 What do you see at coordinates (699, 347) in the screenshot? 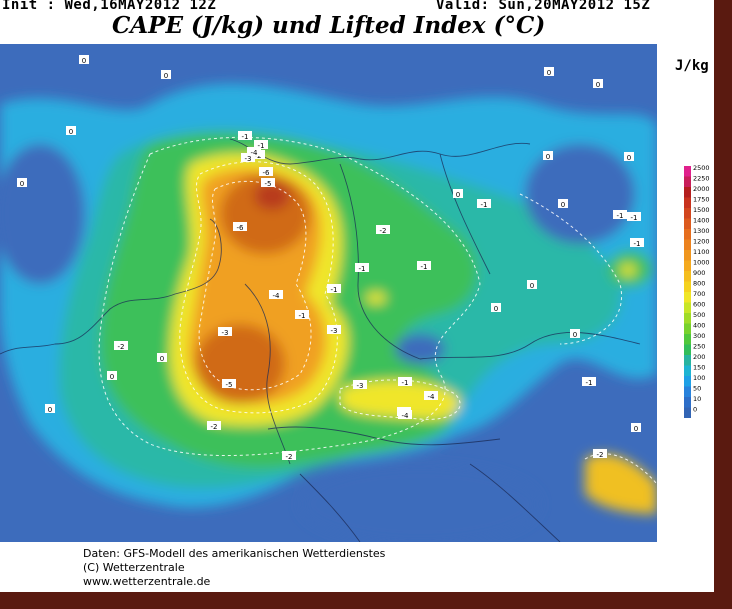
I see `legend-tick-label: 250` at bounding box center [699, 347].